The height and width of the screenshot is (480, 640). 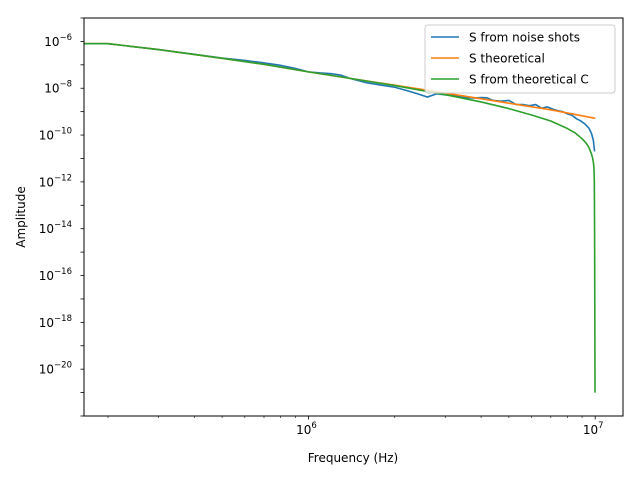 What do you see at coordinates (55, 275) in the screenshot?
I see `y-tick-label: 10⁻¹⁶` at bounding box center [55, 275].